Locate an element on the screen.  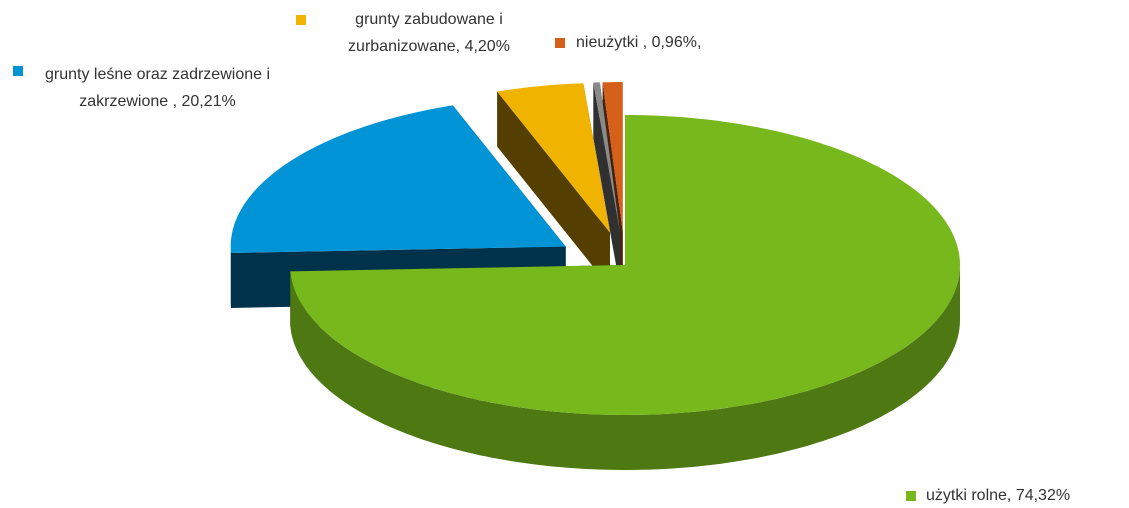
data-label: nieużytki , 0,96%, is located at coordinates (639, 42).